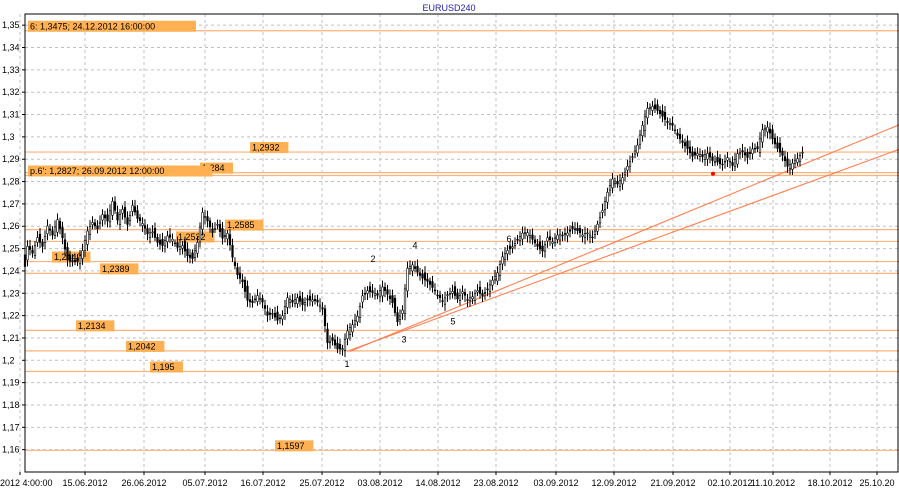  What do you see at coordinates (11, 316) in the screenshot?
I see `y-tick-label: 1,22` at bounding box center [11, 316].